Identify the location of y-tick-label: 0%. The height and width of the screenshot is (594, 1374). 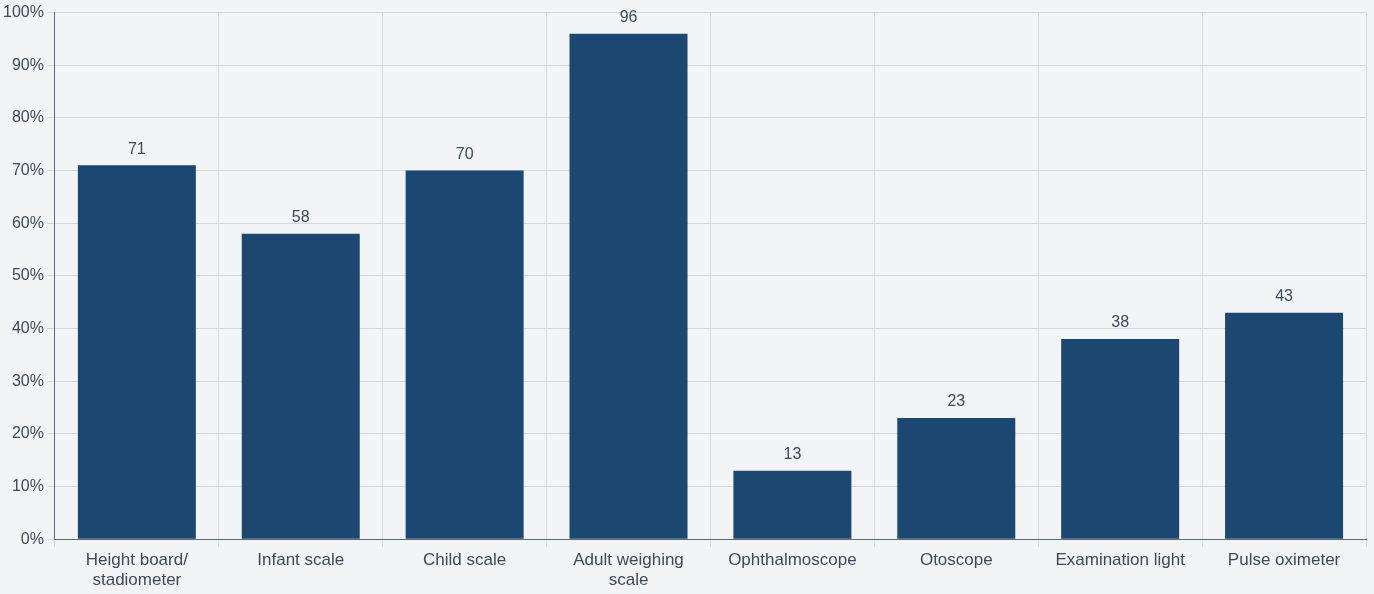
(32, 538).